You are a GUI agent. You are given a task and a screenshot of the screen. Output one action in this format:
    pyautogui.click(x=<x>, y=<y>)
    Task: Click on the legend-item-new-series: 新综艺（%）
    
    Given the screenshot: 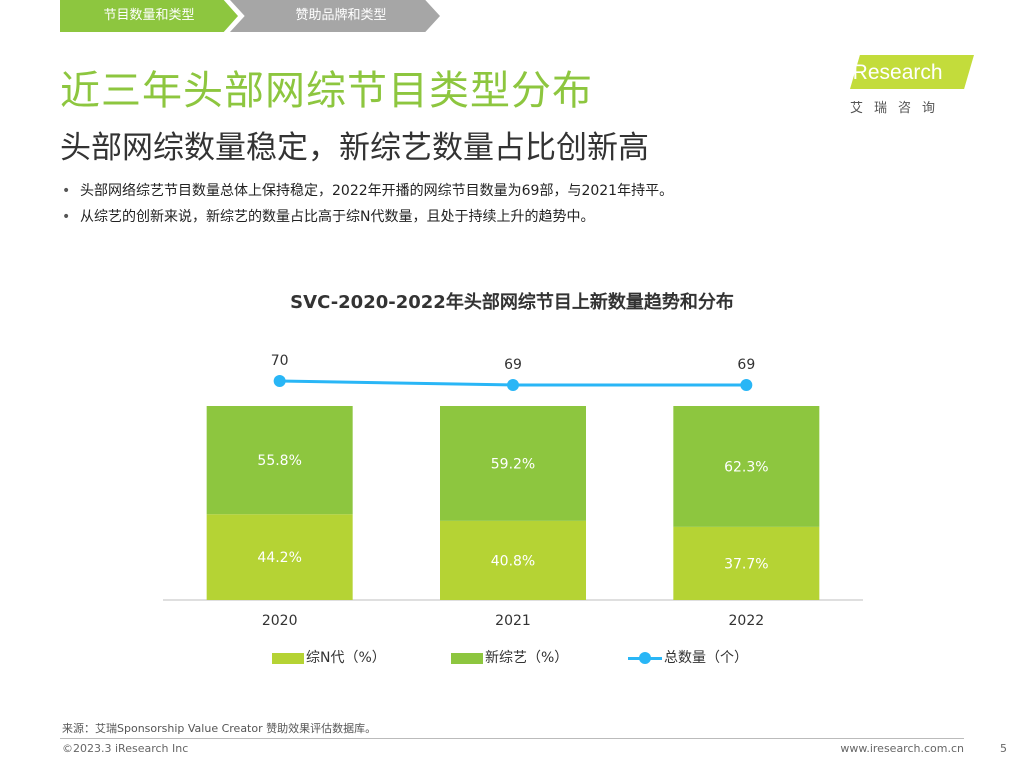 What is the action you would take?
    pyautogui.click(x=509, y=658)
    